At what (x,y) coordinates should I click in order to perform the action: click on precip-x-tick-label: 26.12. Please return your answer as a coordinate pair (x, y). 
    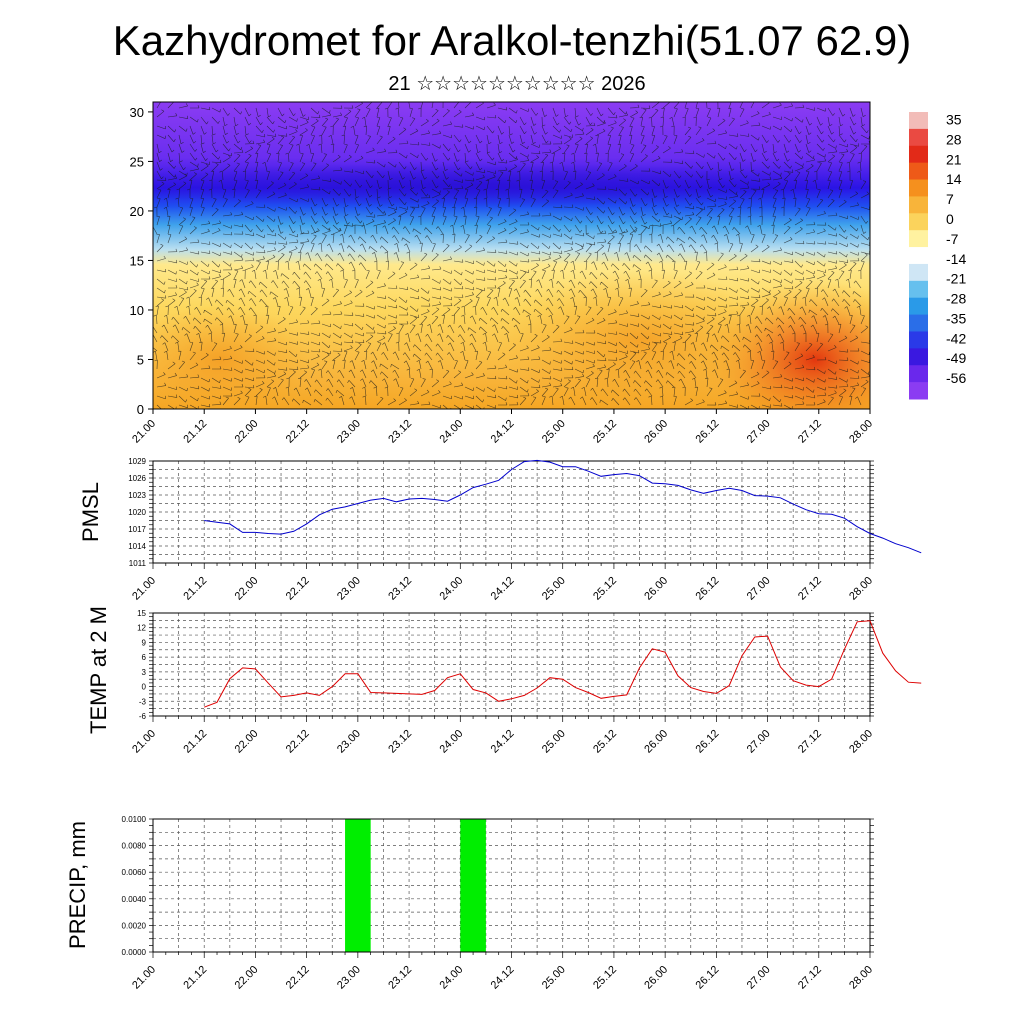
    Looking at the image, I should click on (708, 978).